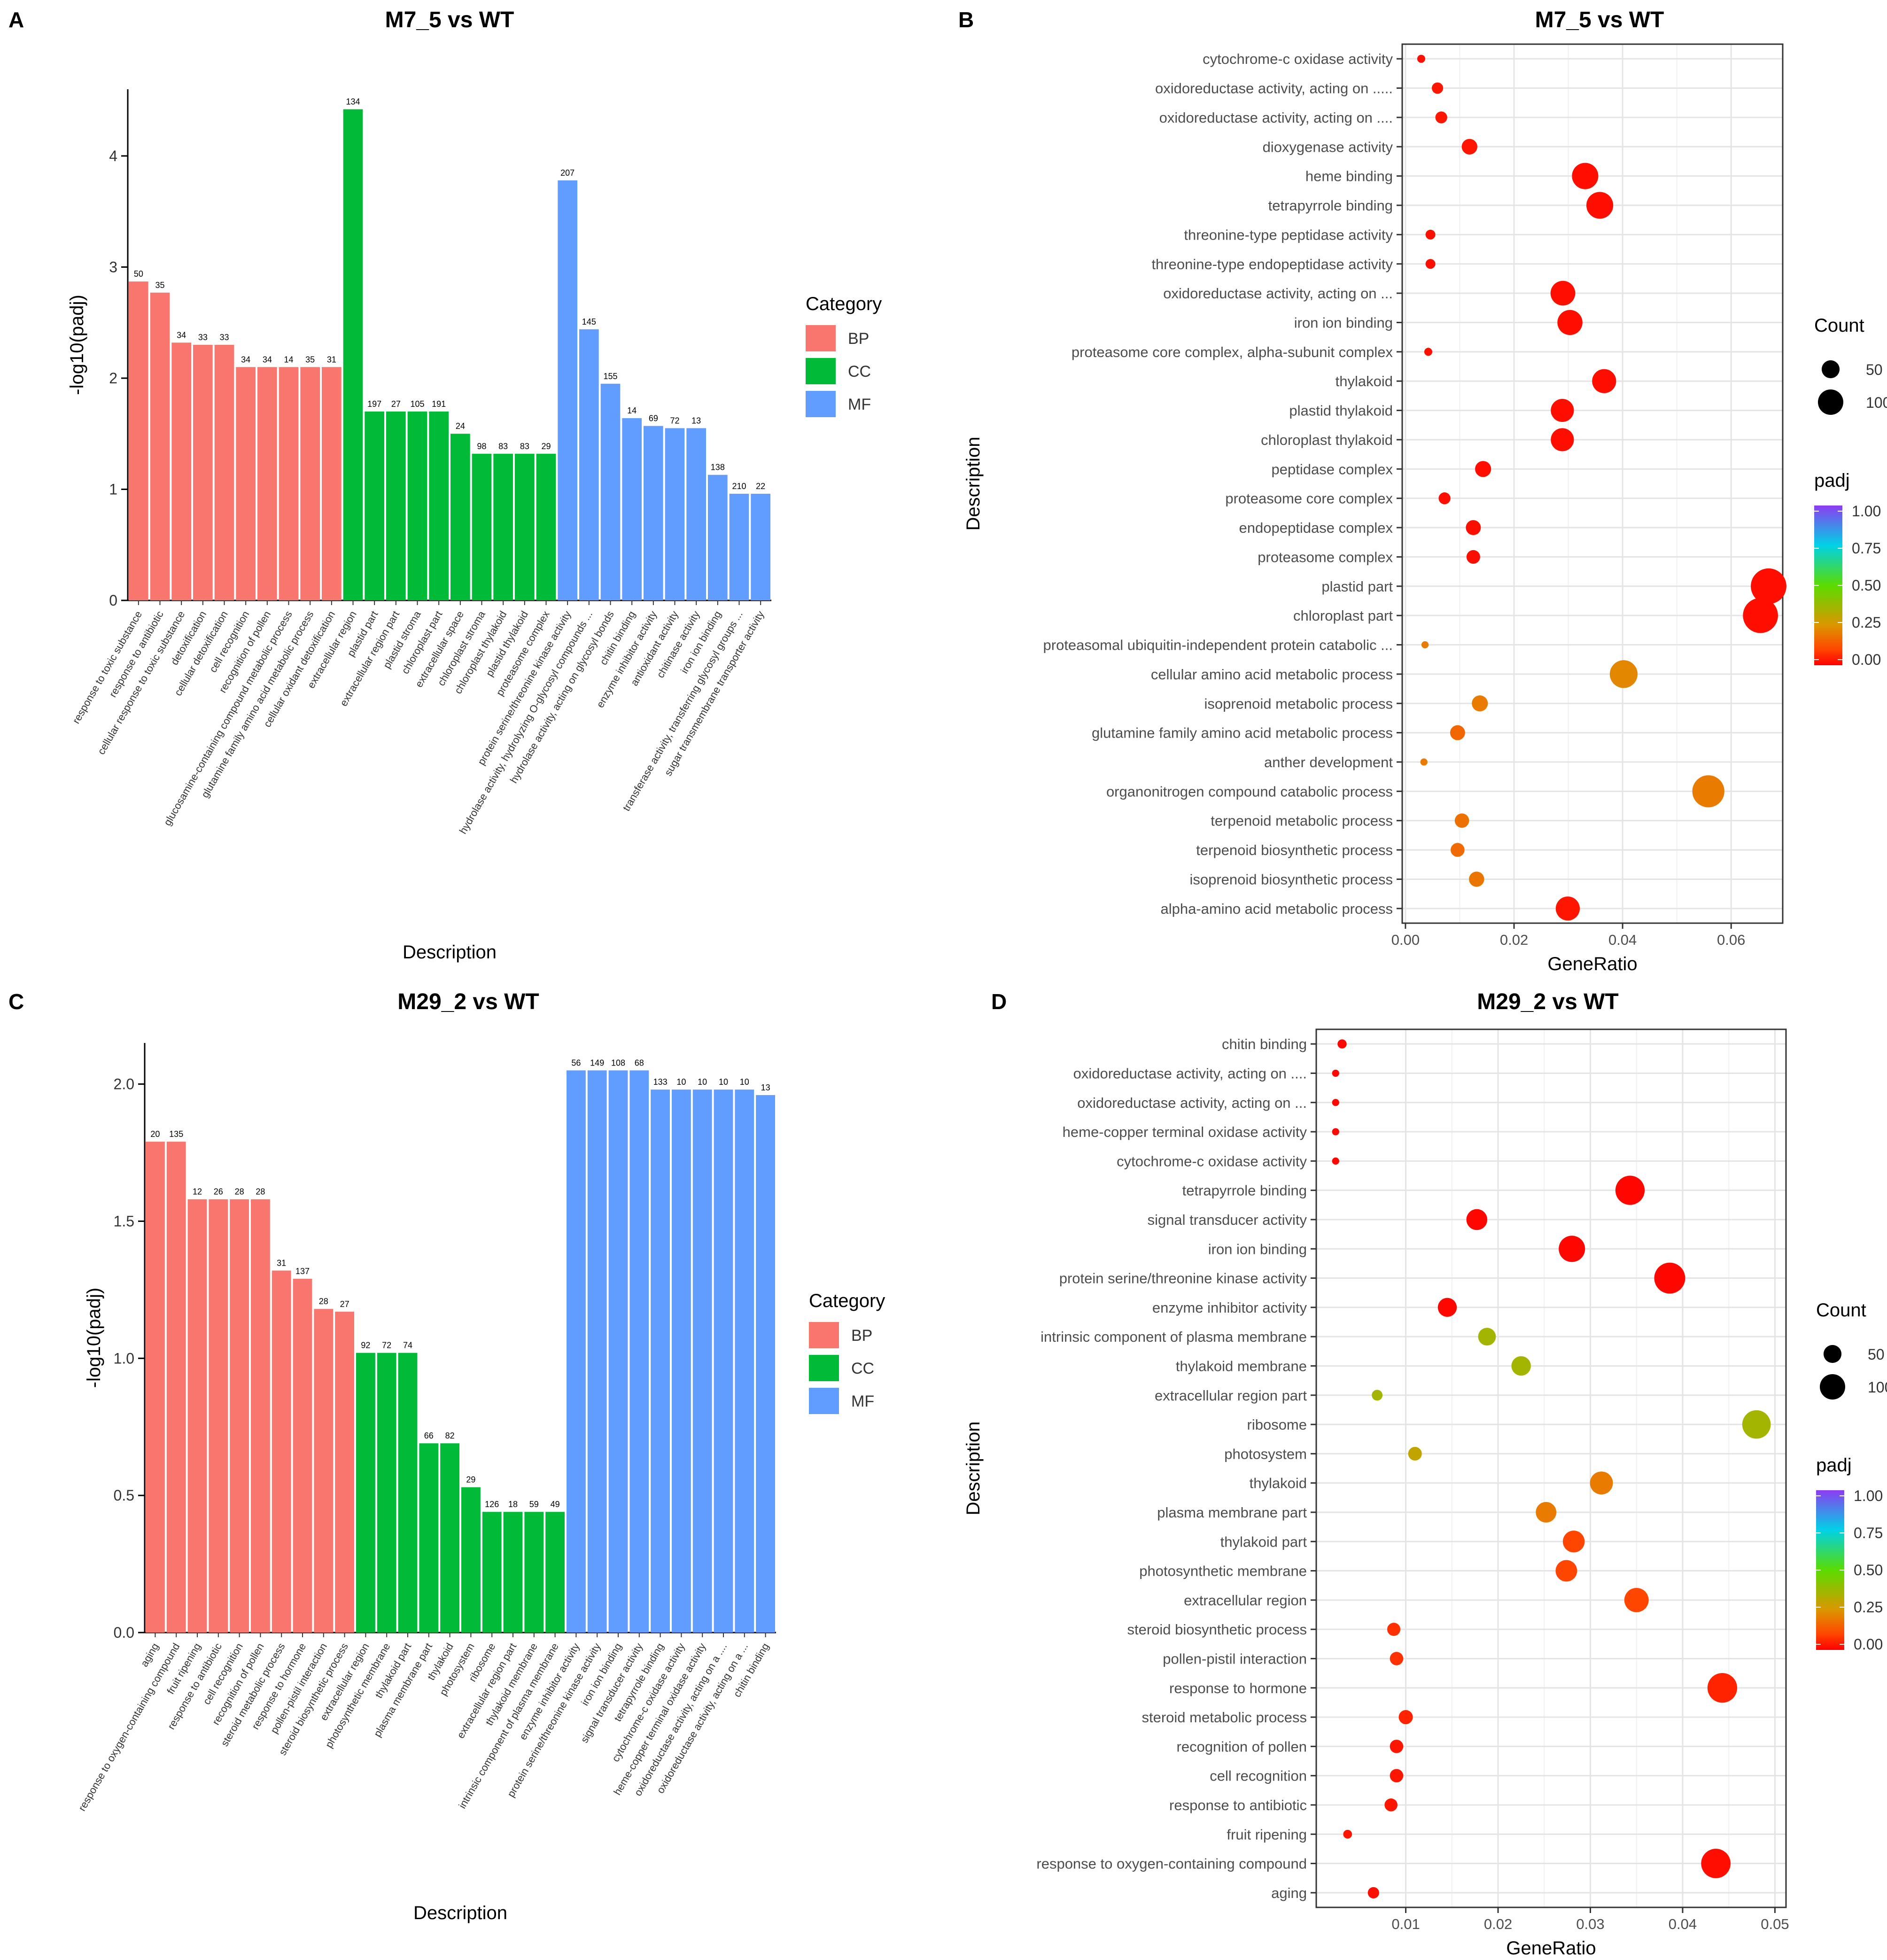  I want to click on y-tick-label: isoprenoid metabolic process, so click(1298, 703).